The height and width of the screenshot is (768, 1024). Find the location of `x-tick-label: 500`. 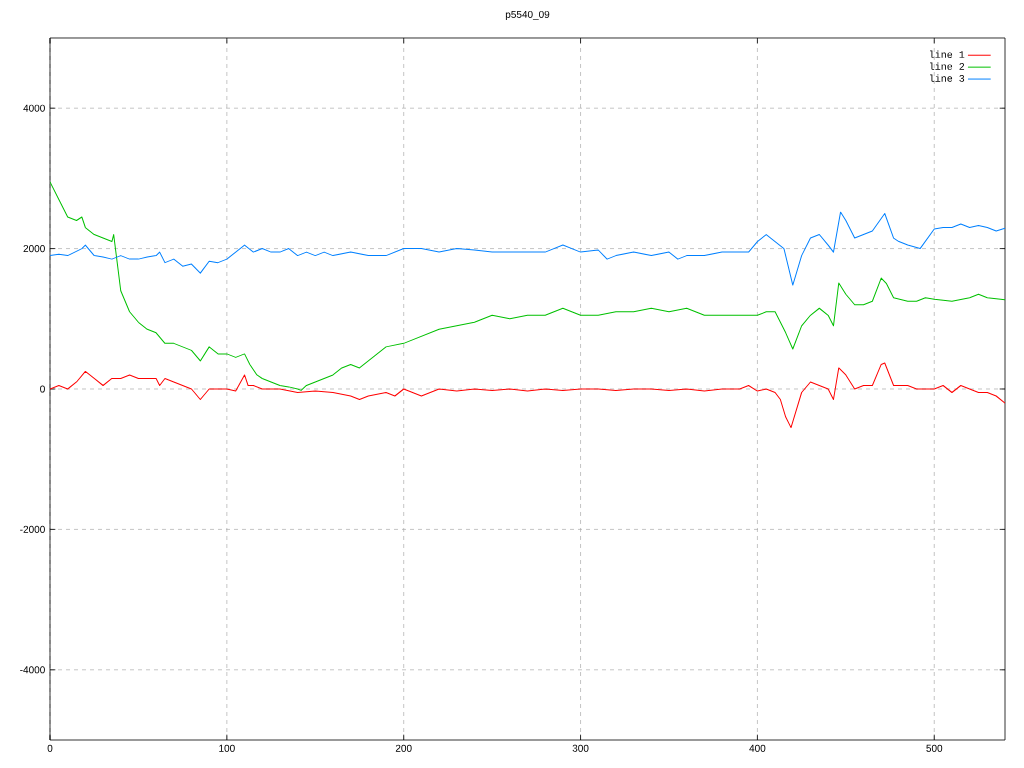

x-tick-label: 500 is located at coordinates (934, 748).